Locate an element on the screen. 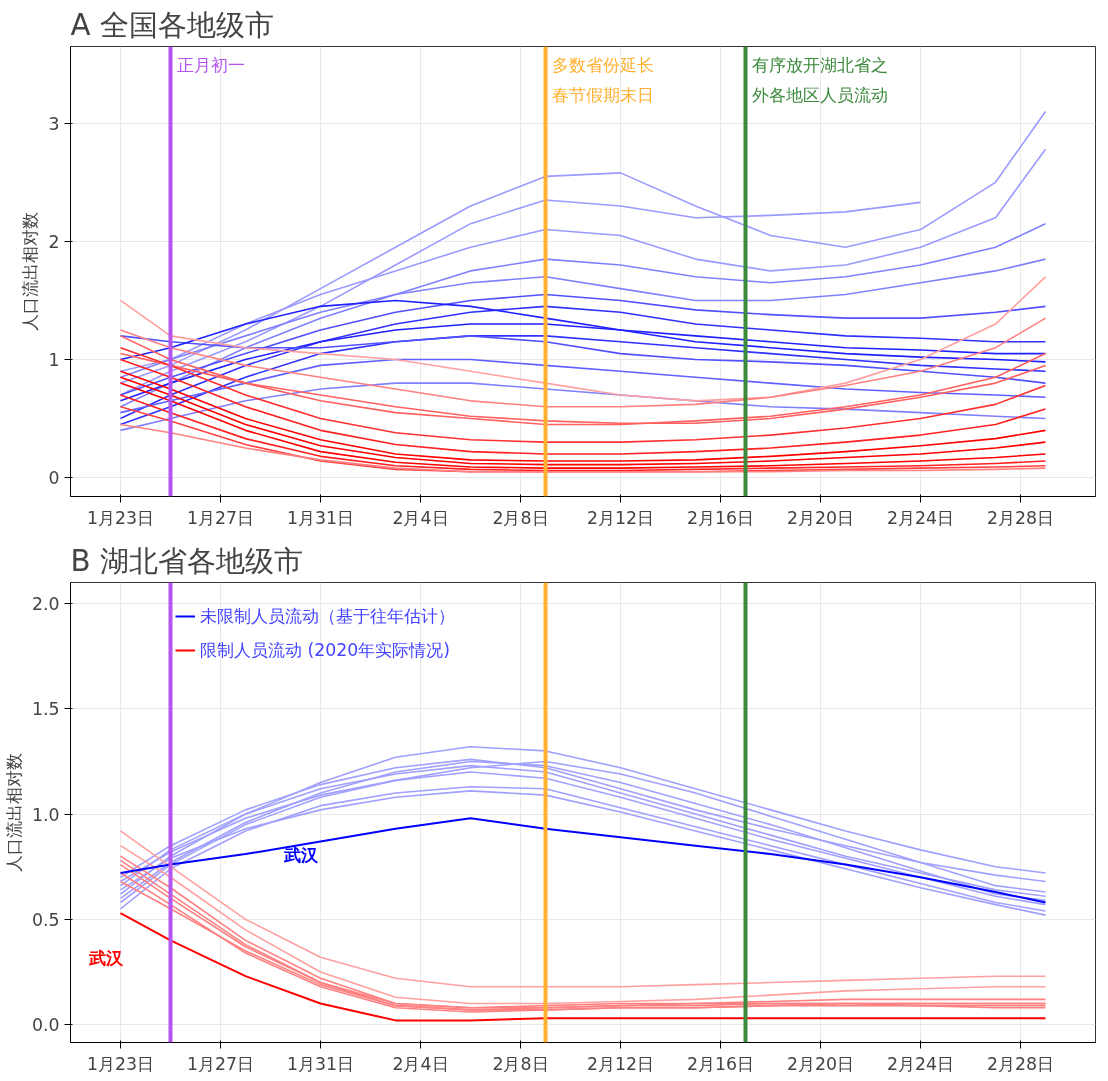 Image resolution: width=1108 pixels, height=1081 pixels. chart-title: A 全国各地级市 is located at coordinates (172, 24).